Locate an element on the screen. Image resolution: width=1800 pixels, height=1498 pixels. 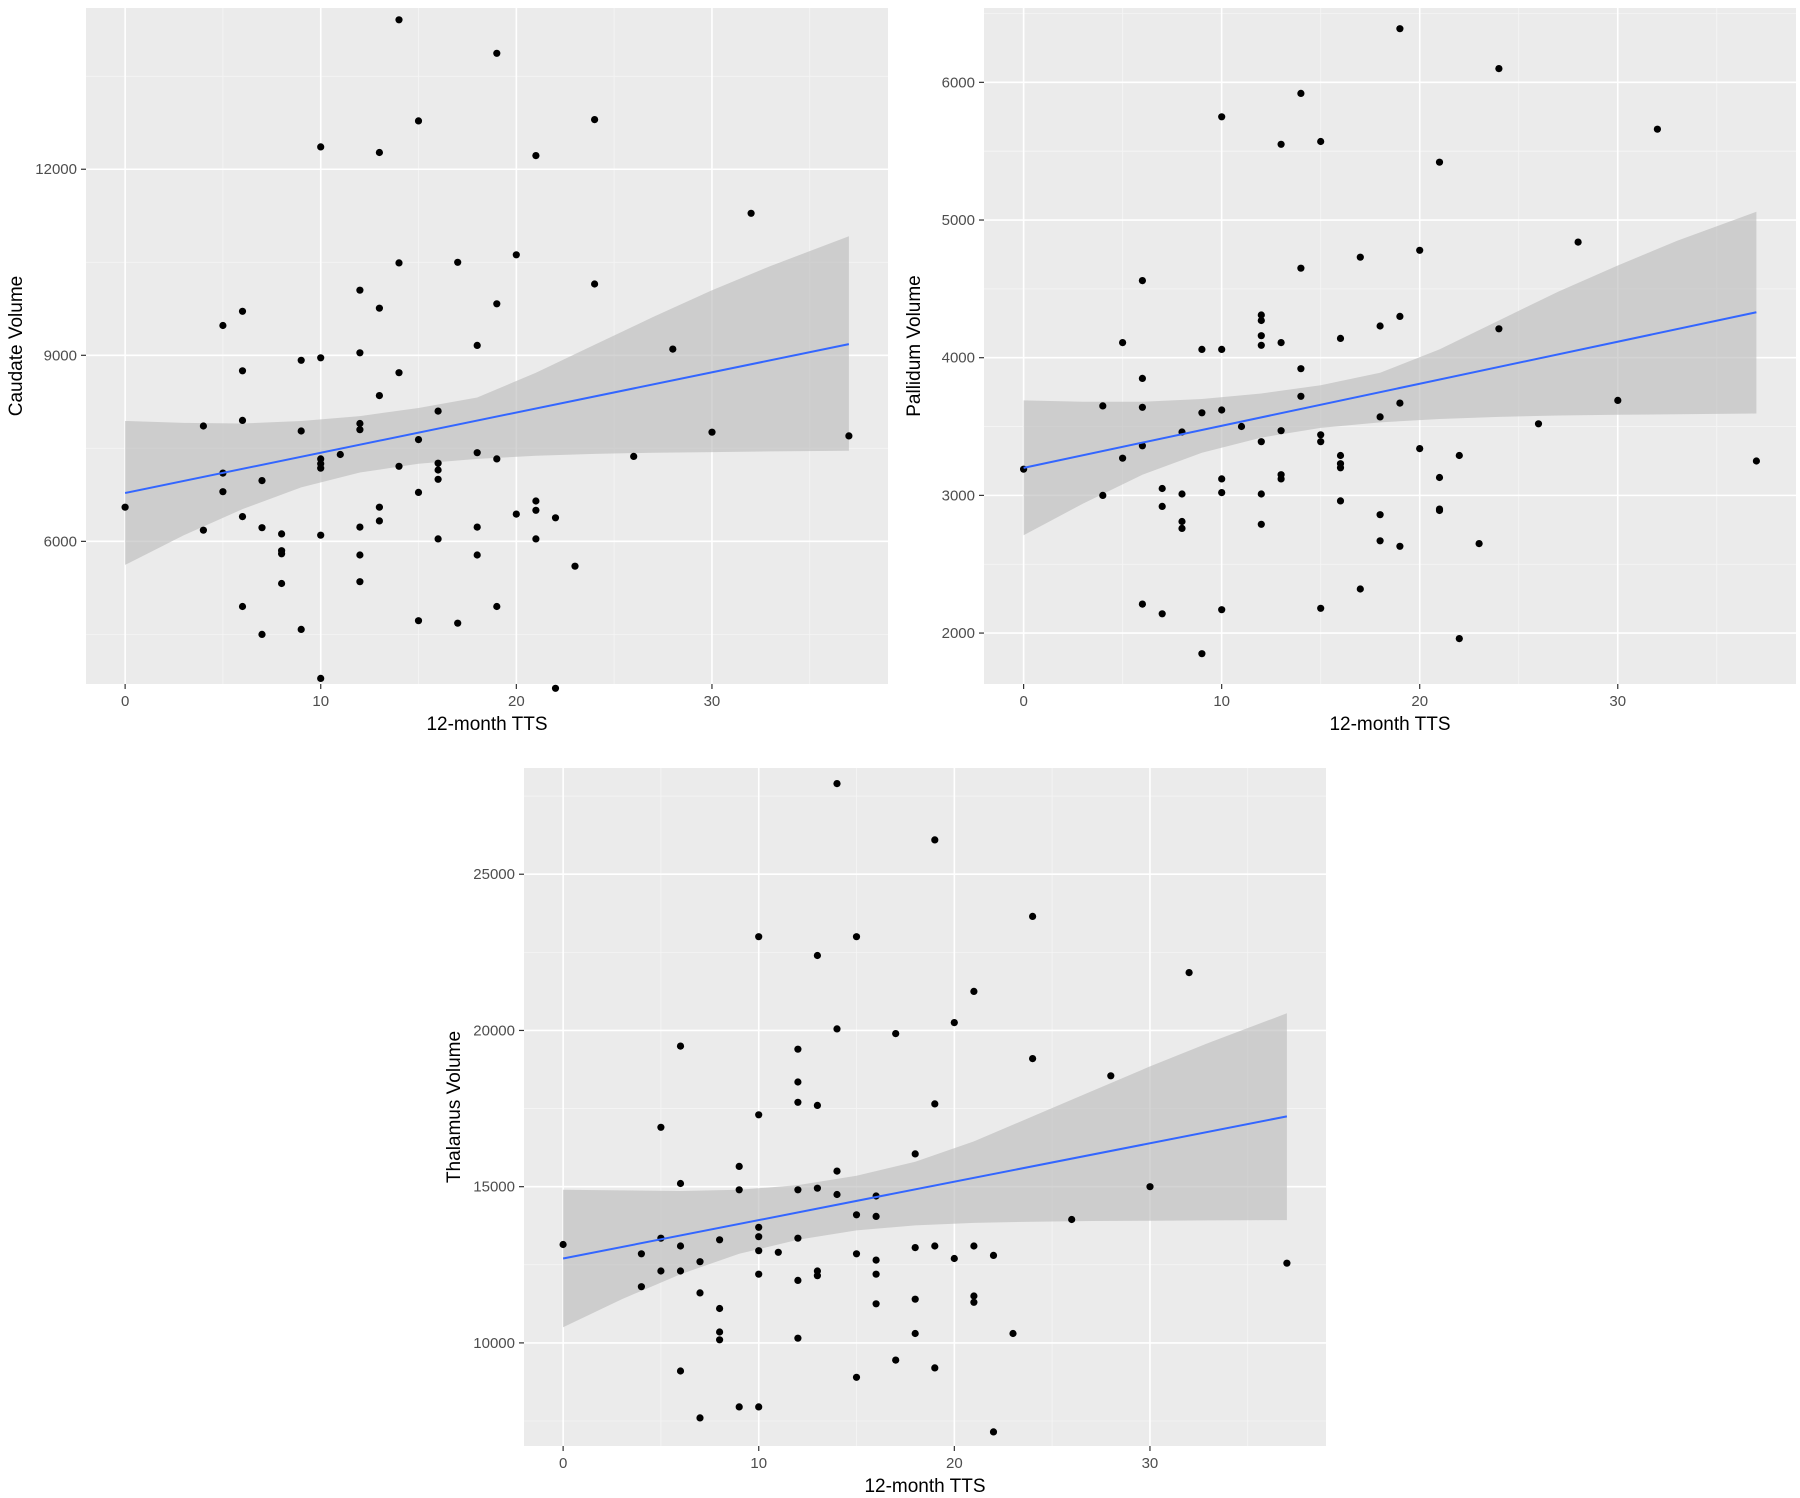
x-tick-label: 30 is located at coordinates (712, 701).